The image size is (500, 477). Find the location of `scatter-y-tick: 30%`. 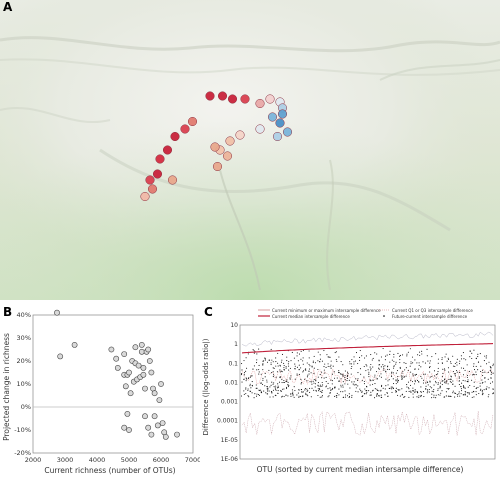

scatter-y-tick: 30% is located at coordinates (24, 338).